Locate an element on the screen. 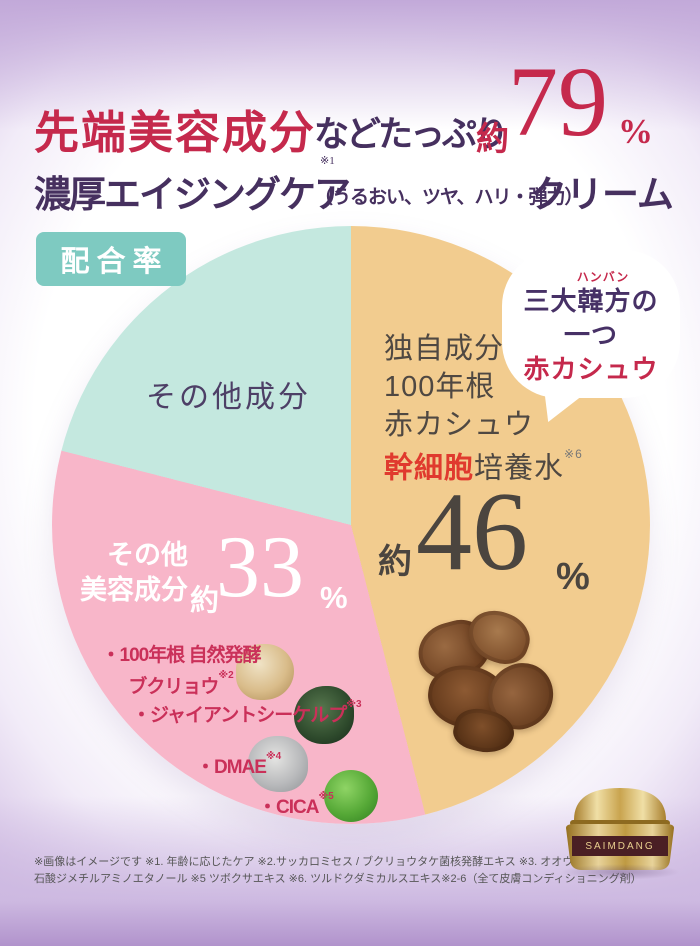 This screenshot has width=700, height=946. orange-line3: 赤カシュウ is located at coordinates (459, 425).